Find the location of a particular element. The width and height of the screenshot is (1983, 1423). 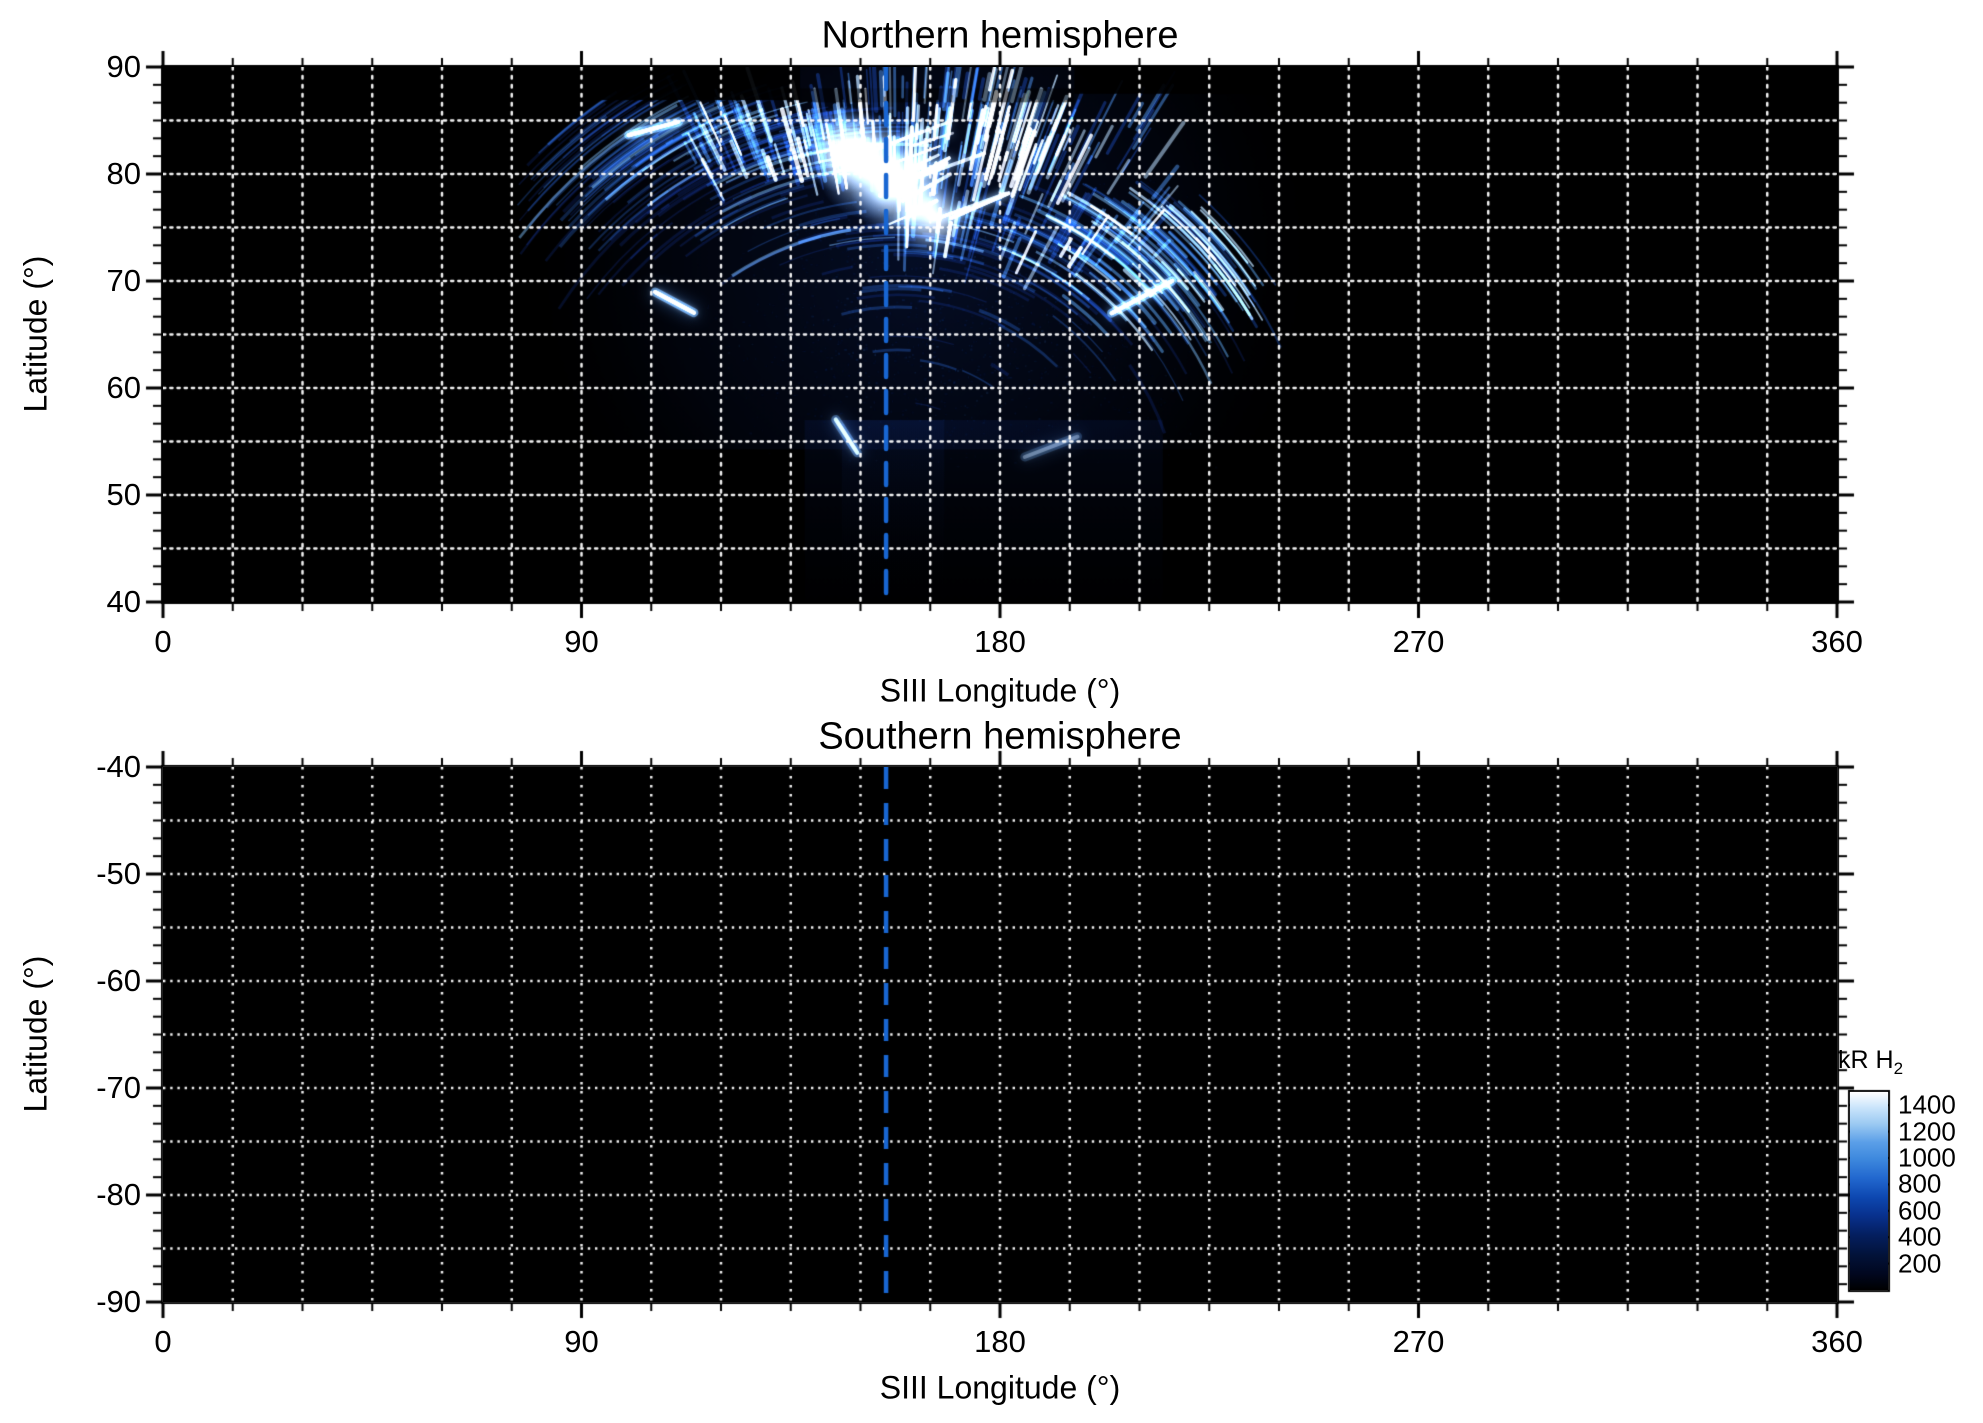

north-x-axis-label: SIII Longitude (°) is located at coordinates (1000, 690).